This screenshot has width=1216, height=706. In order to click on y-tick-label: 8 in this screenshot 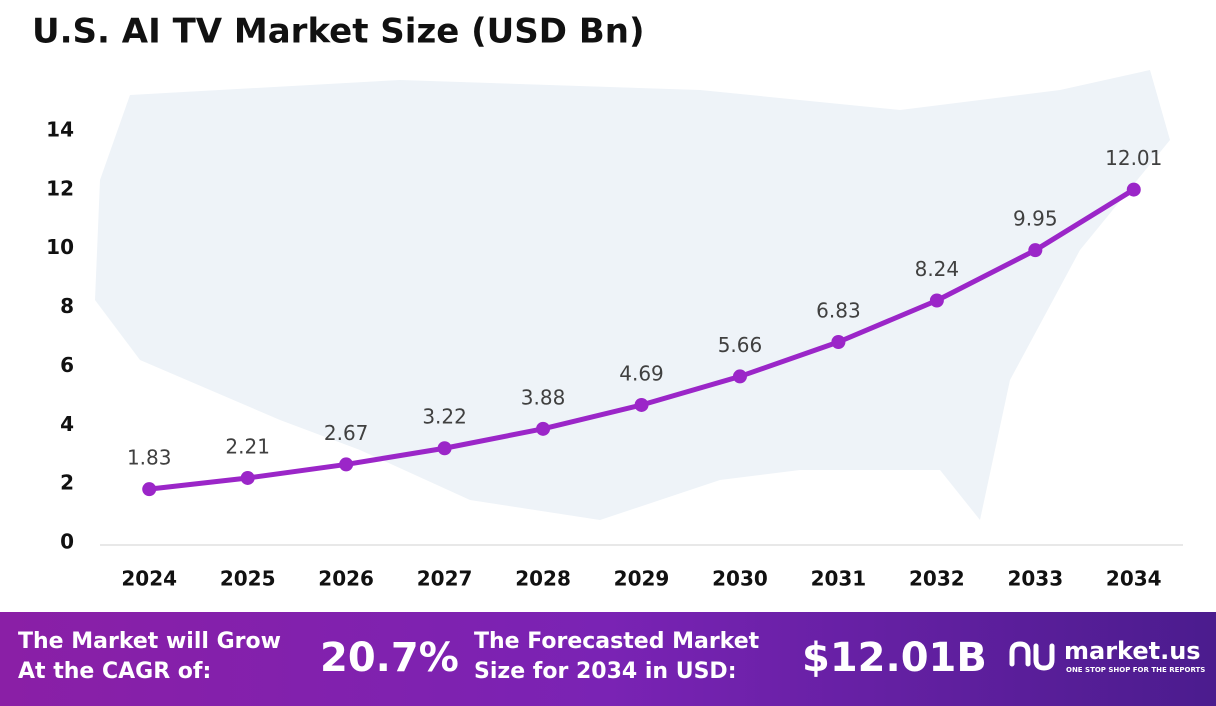, I will do `click(67, 306)`.